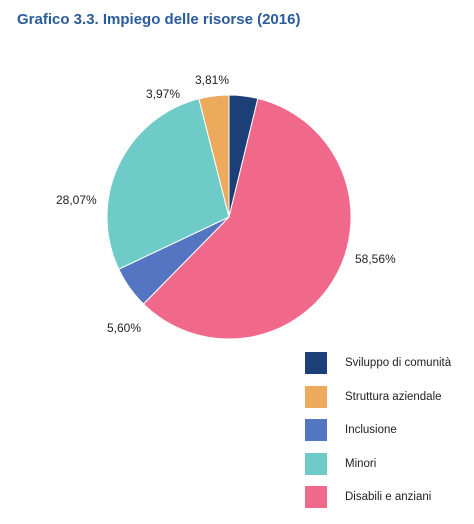 The width and height of the screenshot is (474, 524). What do you see at coordinates (76, 200) in the screenshot?
I see `slice-label-minori: 28,07%` at bounding box center [76, 200].